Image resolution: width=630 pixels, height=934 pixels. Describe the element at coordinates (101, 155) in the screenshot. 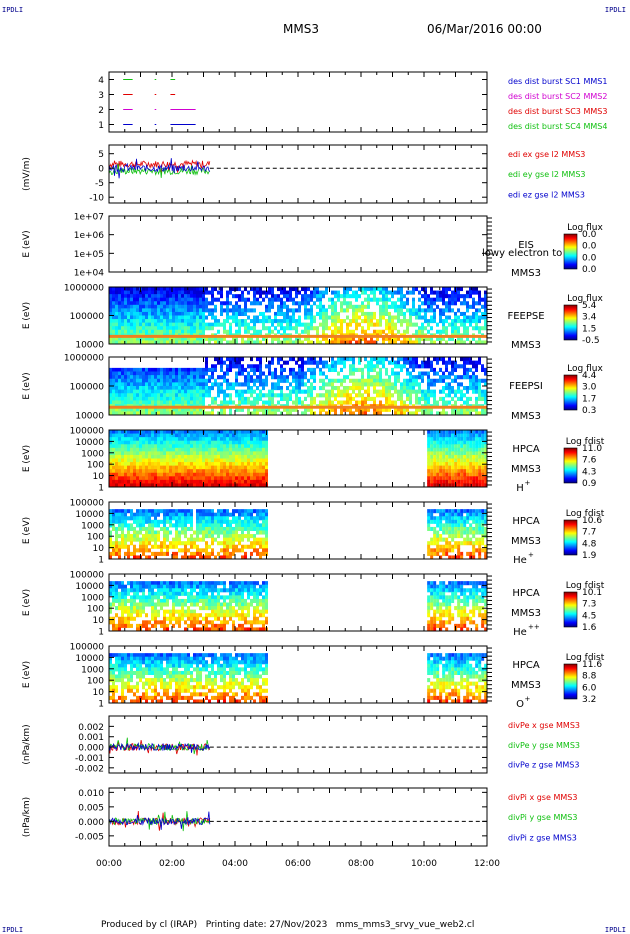

I see `y-tick-label: 5` at that location.